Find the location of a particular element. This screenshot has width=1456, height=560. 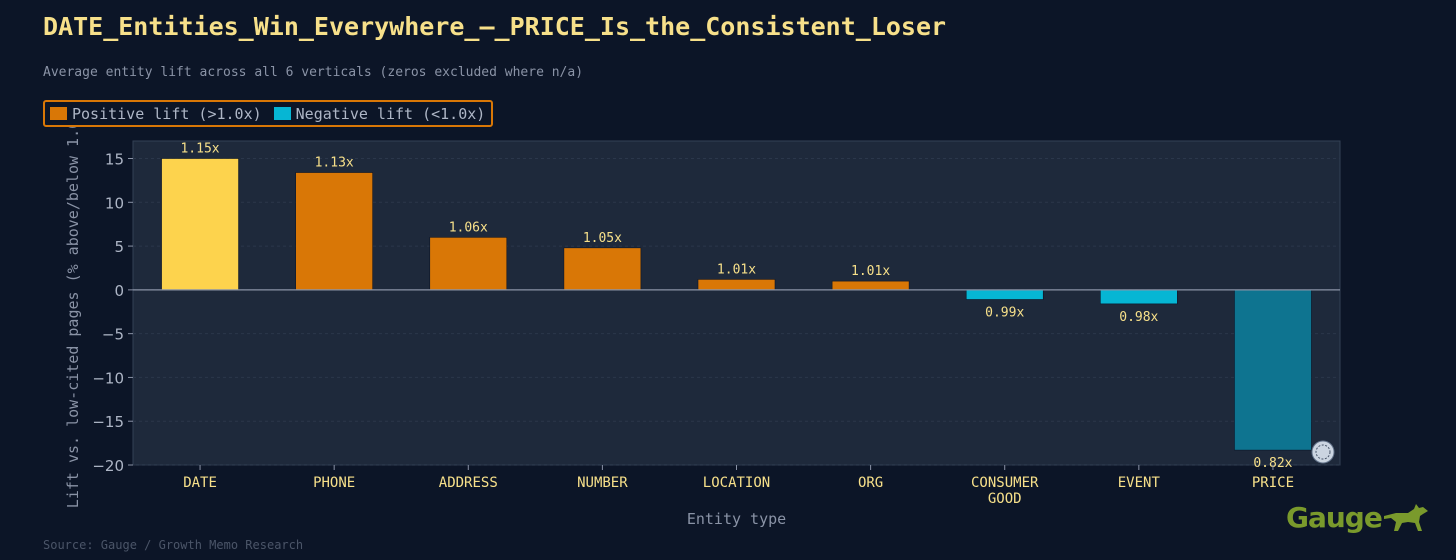

brand-logo: Gauge is located at coordinates (1359, 517).